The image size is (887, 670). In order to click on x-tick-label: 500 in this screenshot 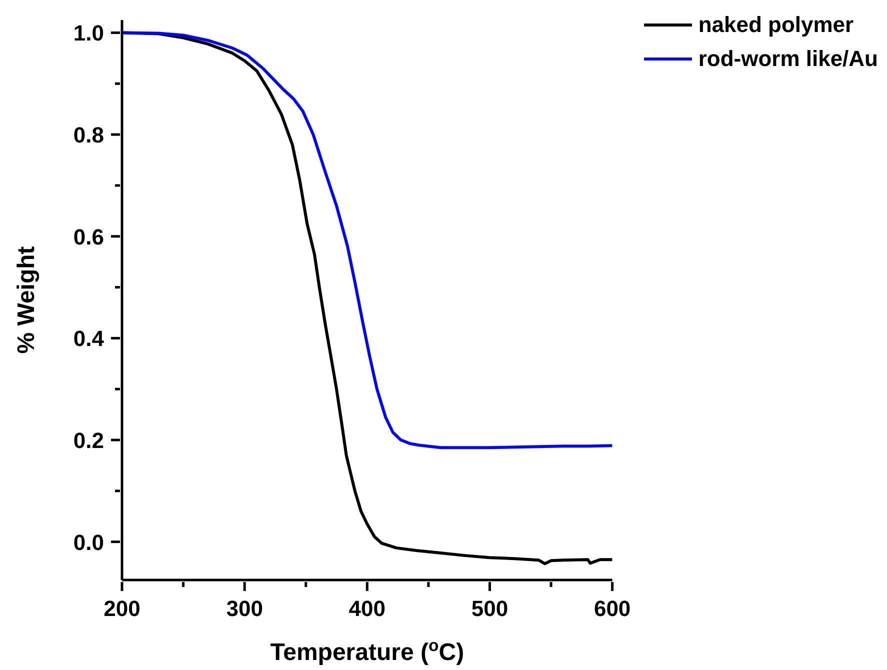, I will do `click(489, 608)`.